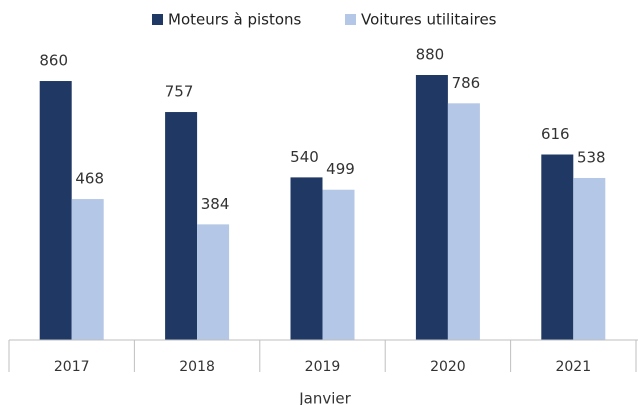 The width and height of the screenshot is (638, 405). I want to click on data-label: 499, so click(340, 169).